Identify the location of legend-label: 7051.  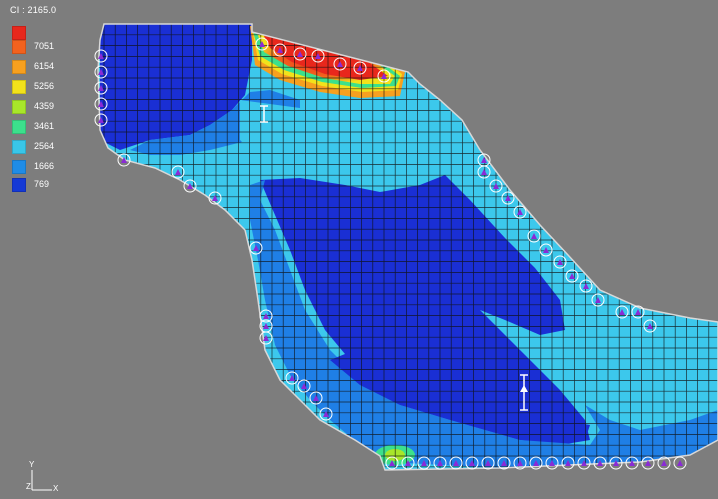
(44, 46).